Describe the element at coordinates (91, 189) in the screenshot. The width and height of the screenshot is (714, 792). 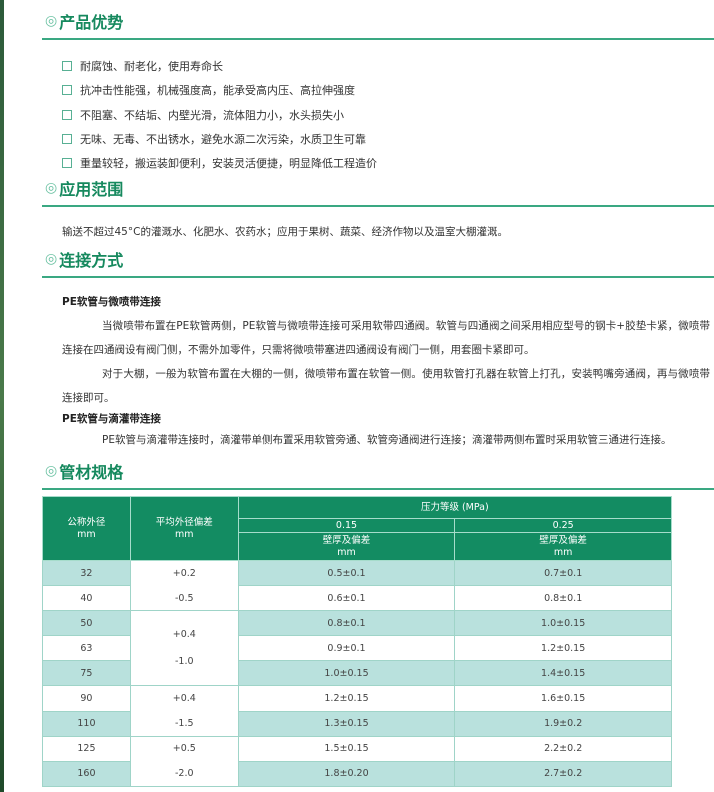
I see `section-title: 应用范围` at that location.